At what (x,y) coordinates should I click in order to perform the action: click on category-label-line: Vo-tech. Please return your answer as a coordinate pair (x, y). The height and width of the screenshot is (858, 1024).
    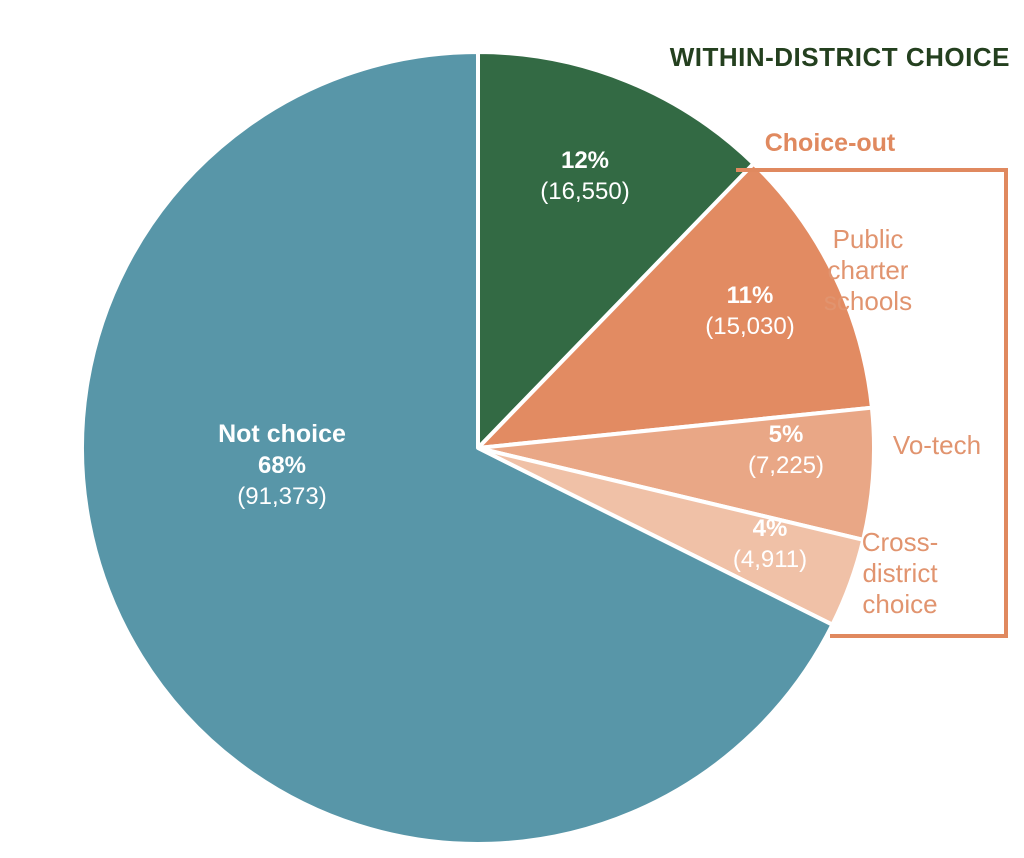
    Looking at the image, I should click on (937, 445).